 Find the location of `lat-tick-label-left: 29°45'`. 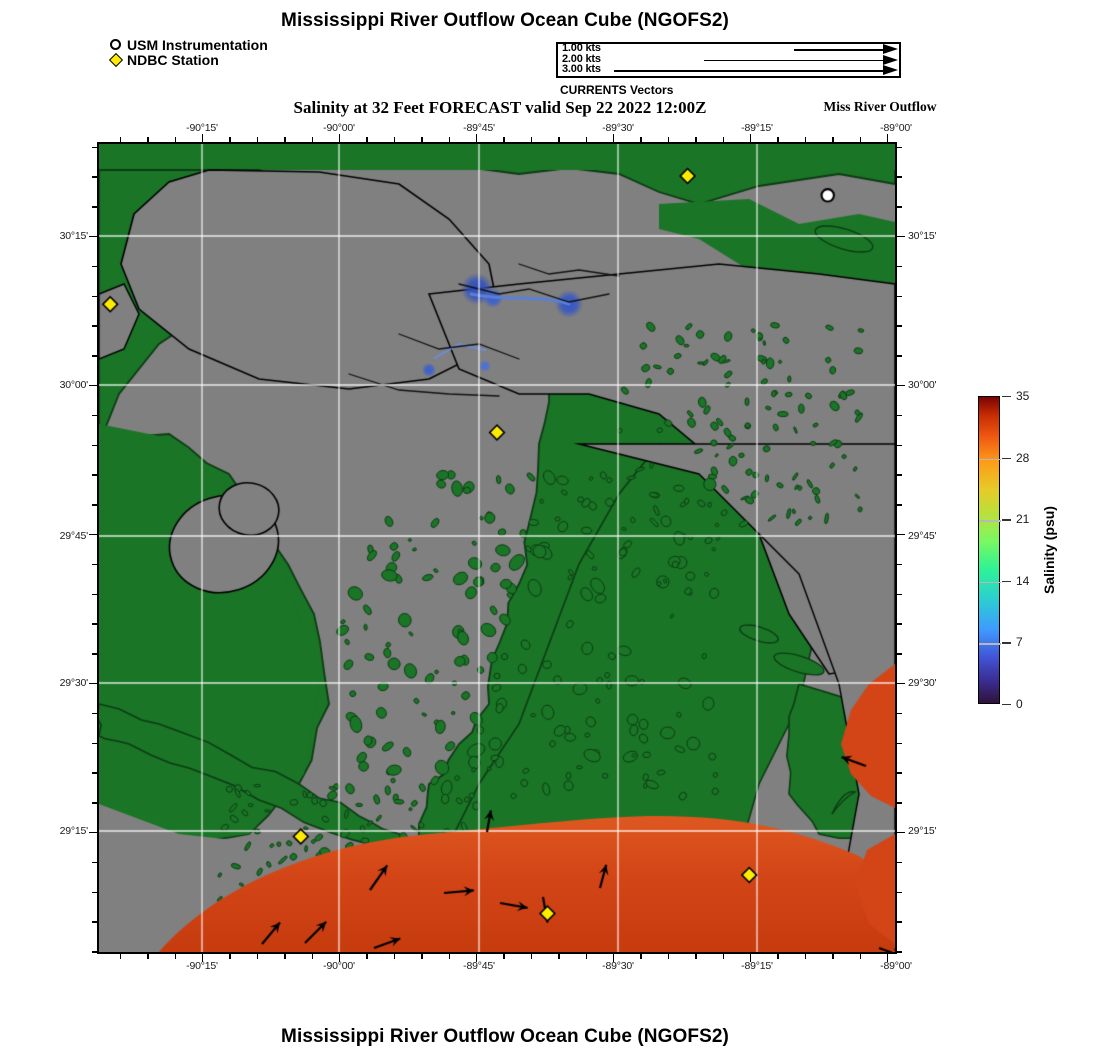

lat-tick-label-left: 29°45' is located at coordinates (74, 536).